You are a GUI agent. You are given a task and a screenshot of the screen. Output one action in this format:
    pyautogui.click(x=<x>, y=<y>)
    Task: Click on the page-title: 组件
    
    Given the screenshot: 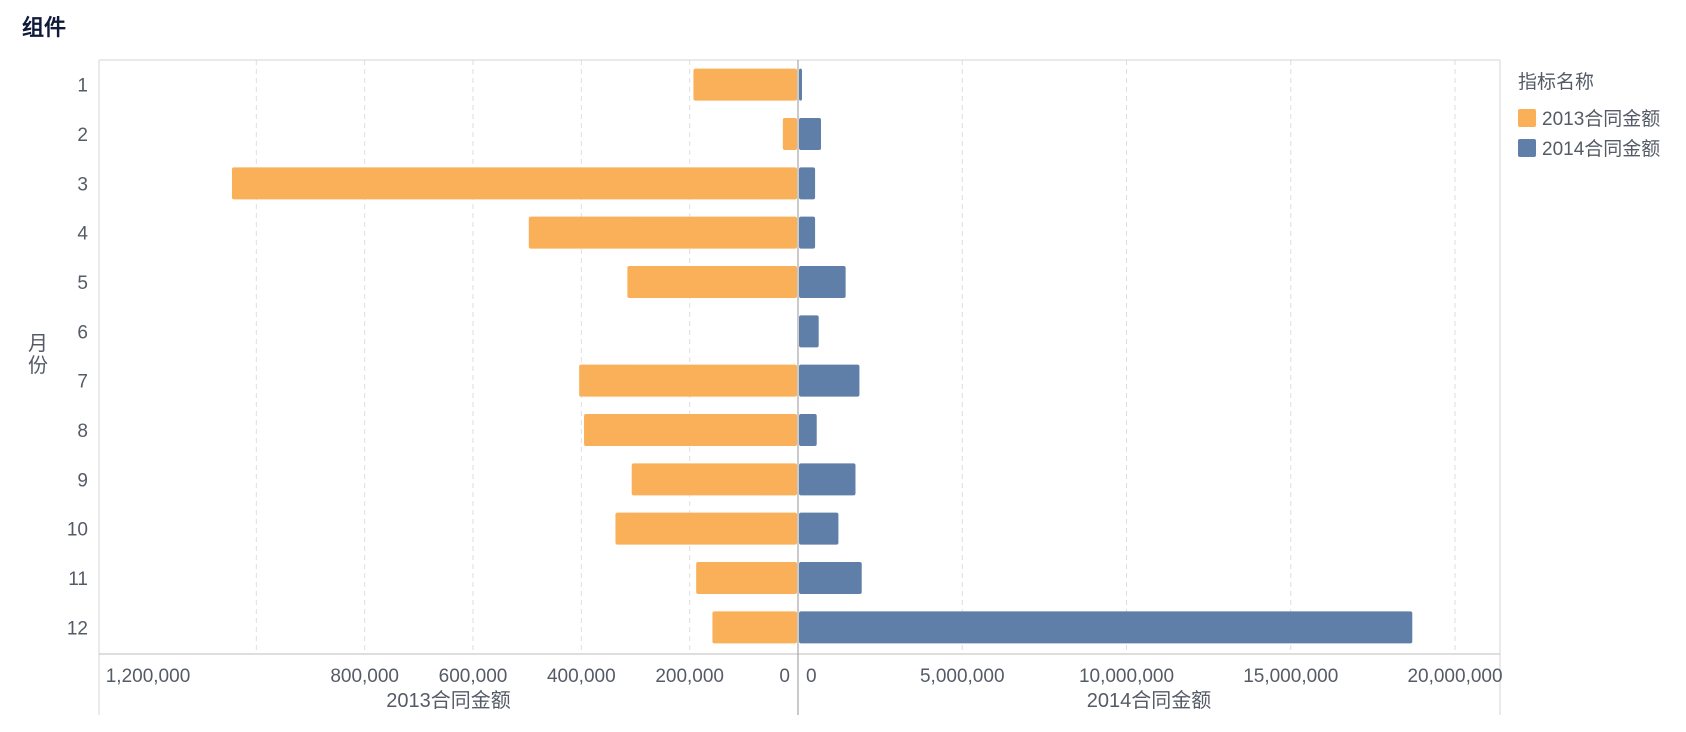 What is the action you would take?
    pyautogui.click(x=44, y=27)
    